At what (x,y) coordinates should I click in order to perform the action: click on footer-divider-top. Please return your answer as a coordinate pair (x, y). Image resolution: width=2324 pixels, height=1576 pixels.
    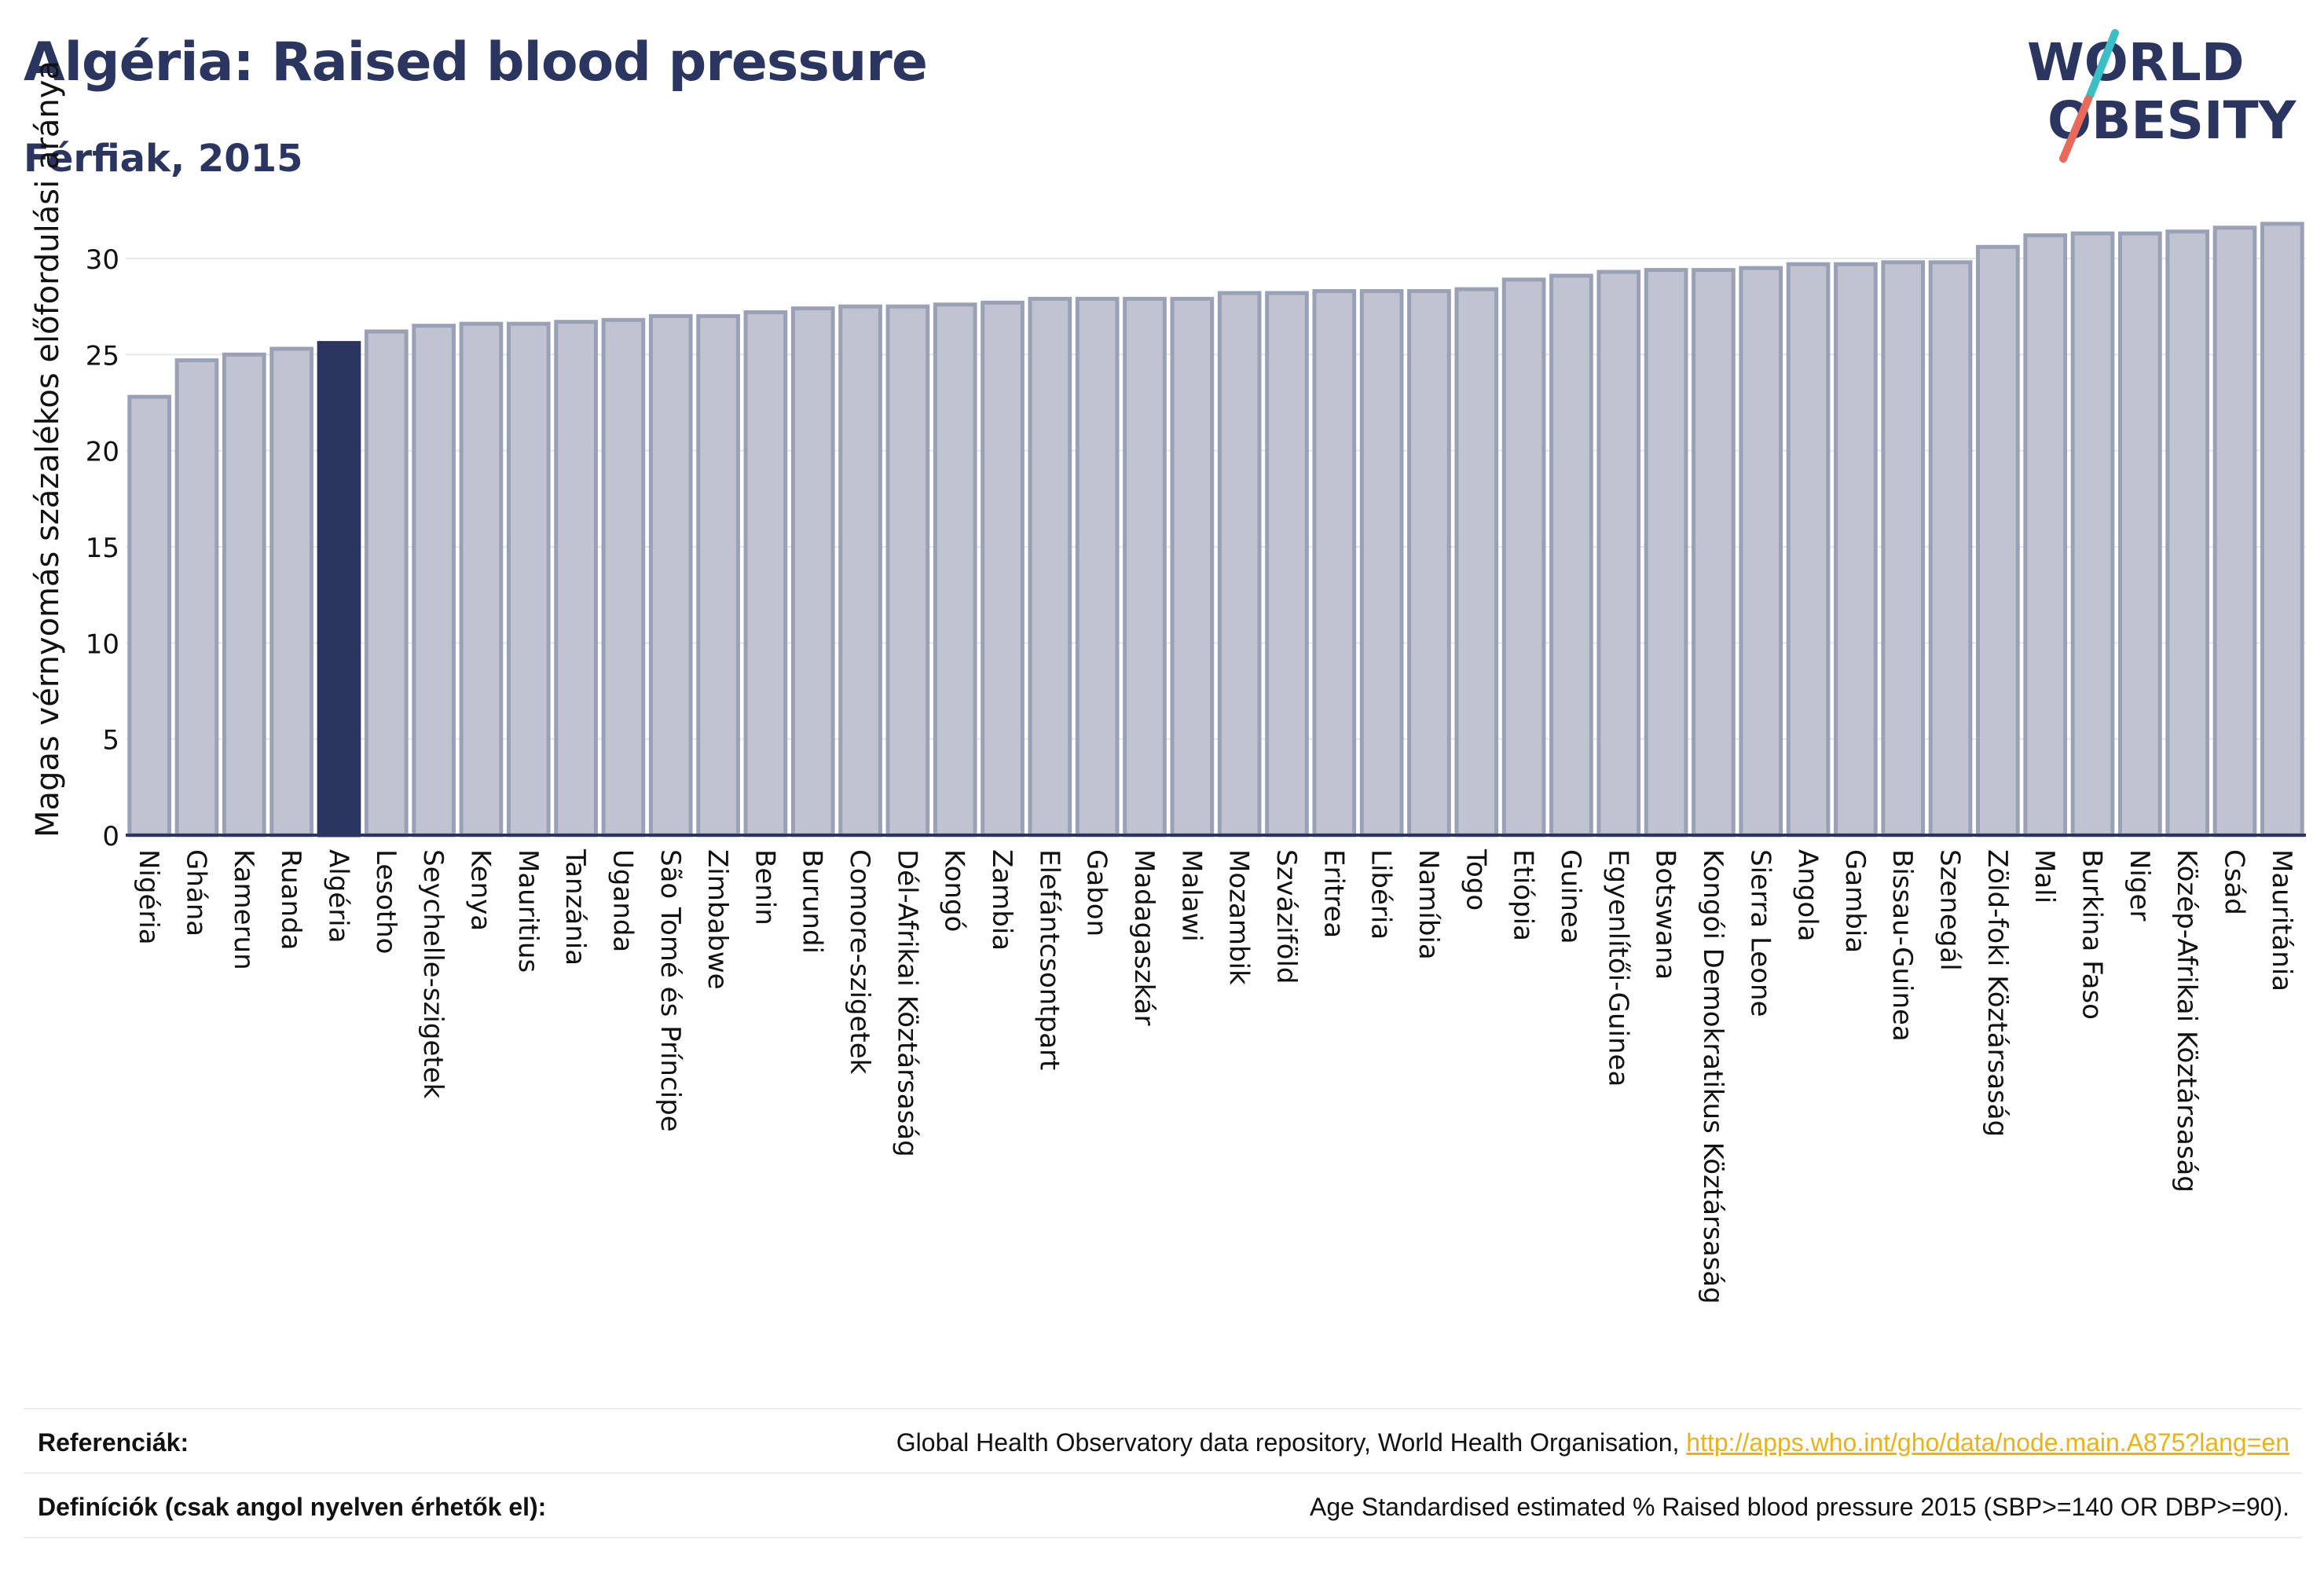
    Looking at the image, I should click on (1163, 1408).